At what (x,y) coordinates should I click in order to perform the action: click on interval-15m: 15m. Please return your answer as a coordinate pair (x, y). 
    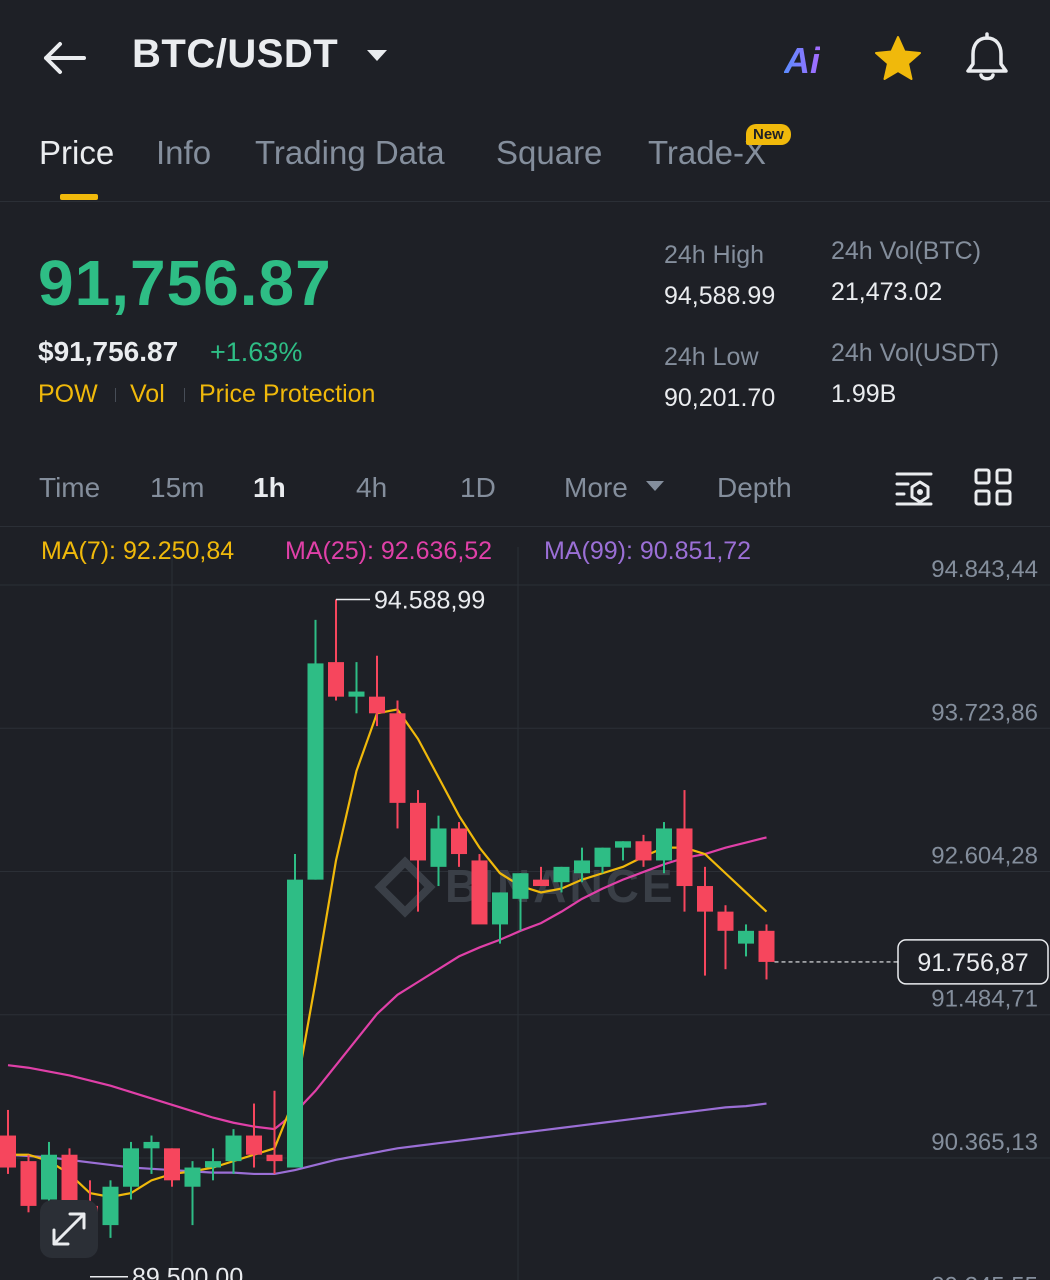
    Looking at the image, I should click on (177, 487).